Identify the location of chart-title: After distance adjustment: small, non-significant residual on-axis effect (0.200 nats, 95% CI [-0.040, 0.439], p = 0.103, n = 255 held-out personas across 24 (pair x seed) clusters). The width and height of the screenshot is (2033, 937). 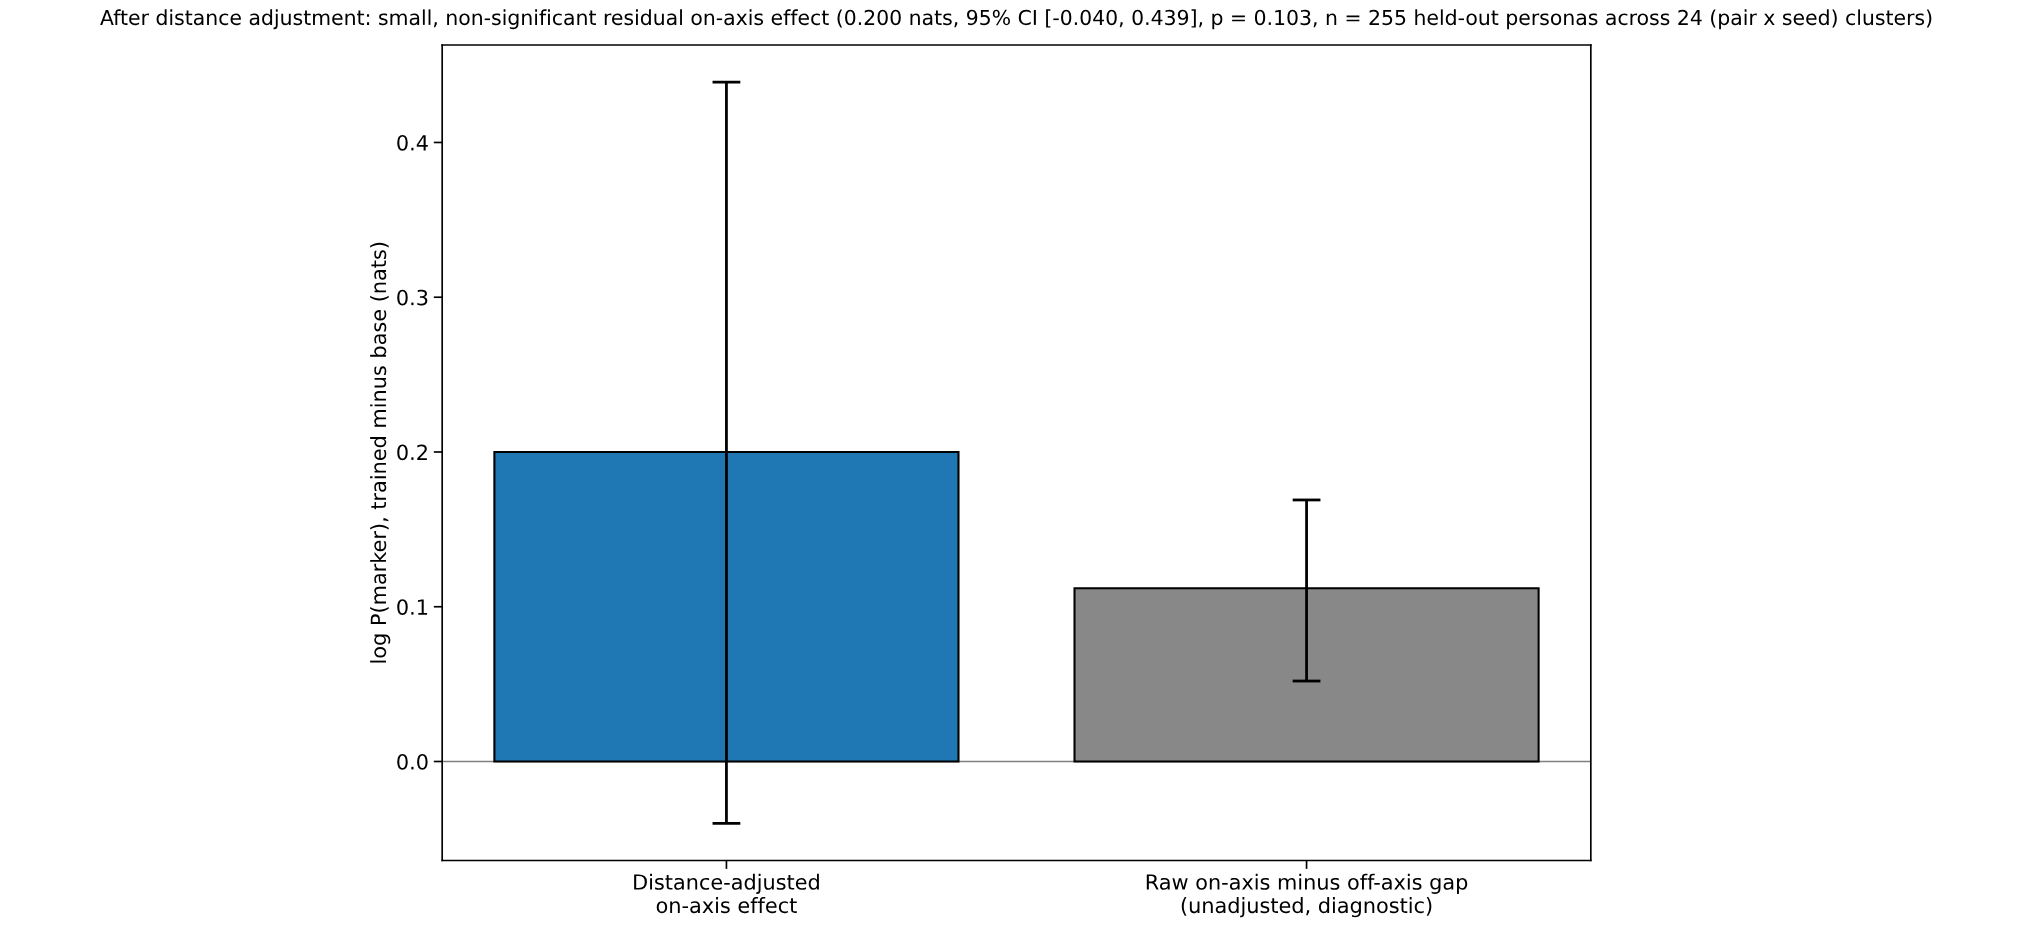
(1016, 19).